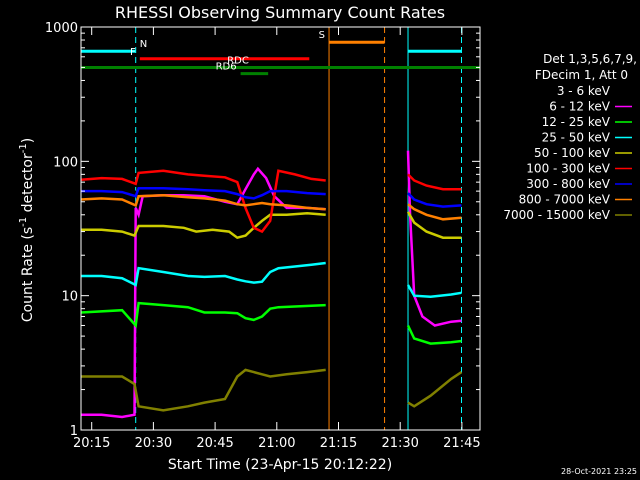 The height and width of the screenshot is (480, 640). I want to click on x-tick-label: 20:45, so click(214, 443).